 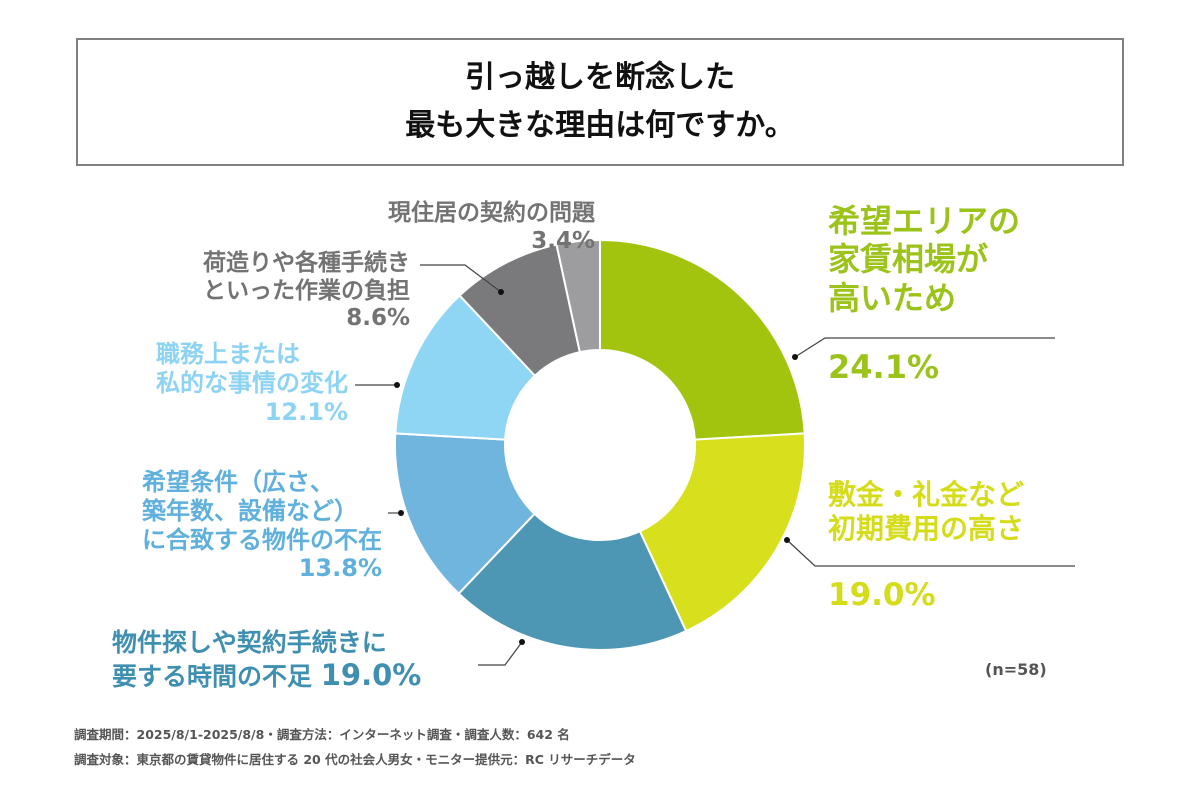 I want to click on slice-label-0: 希望エリアの 家賃相場が 高いため, so click(x=924, y=259).